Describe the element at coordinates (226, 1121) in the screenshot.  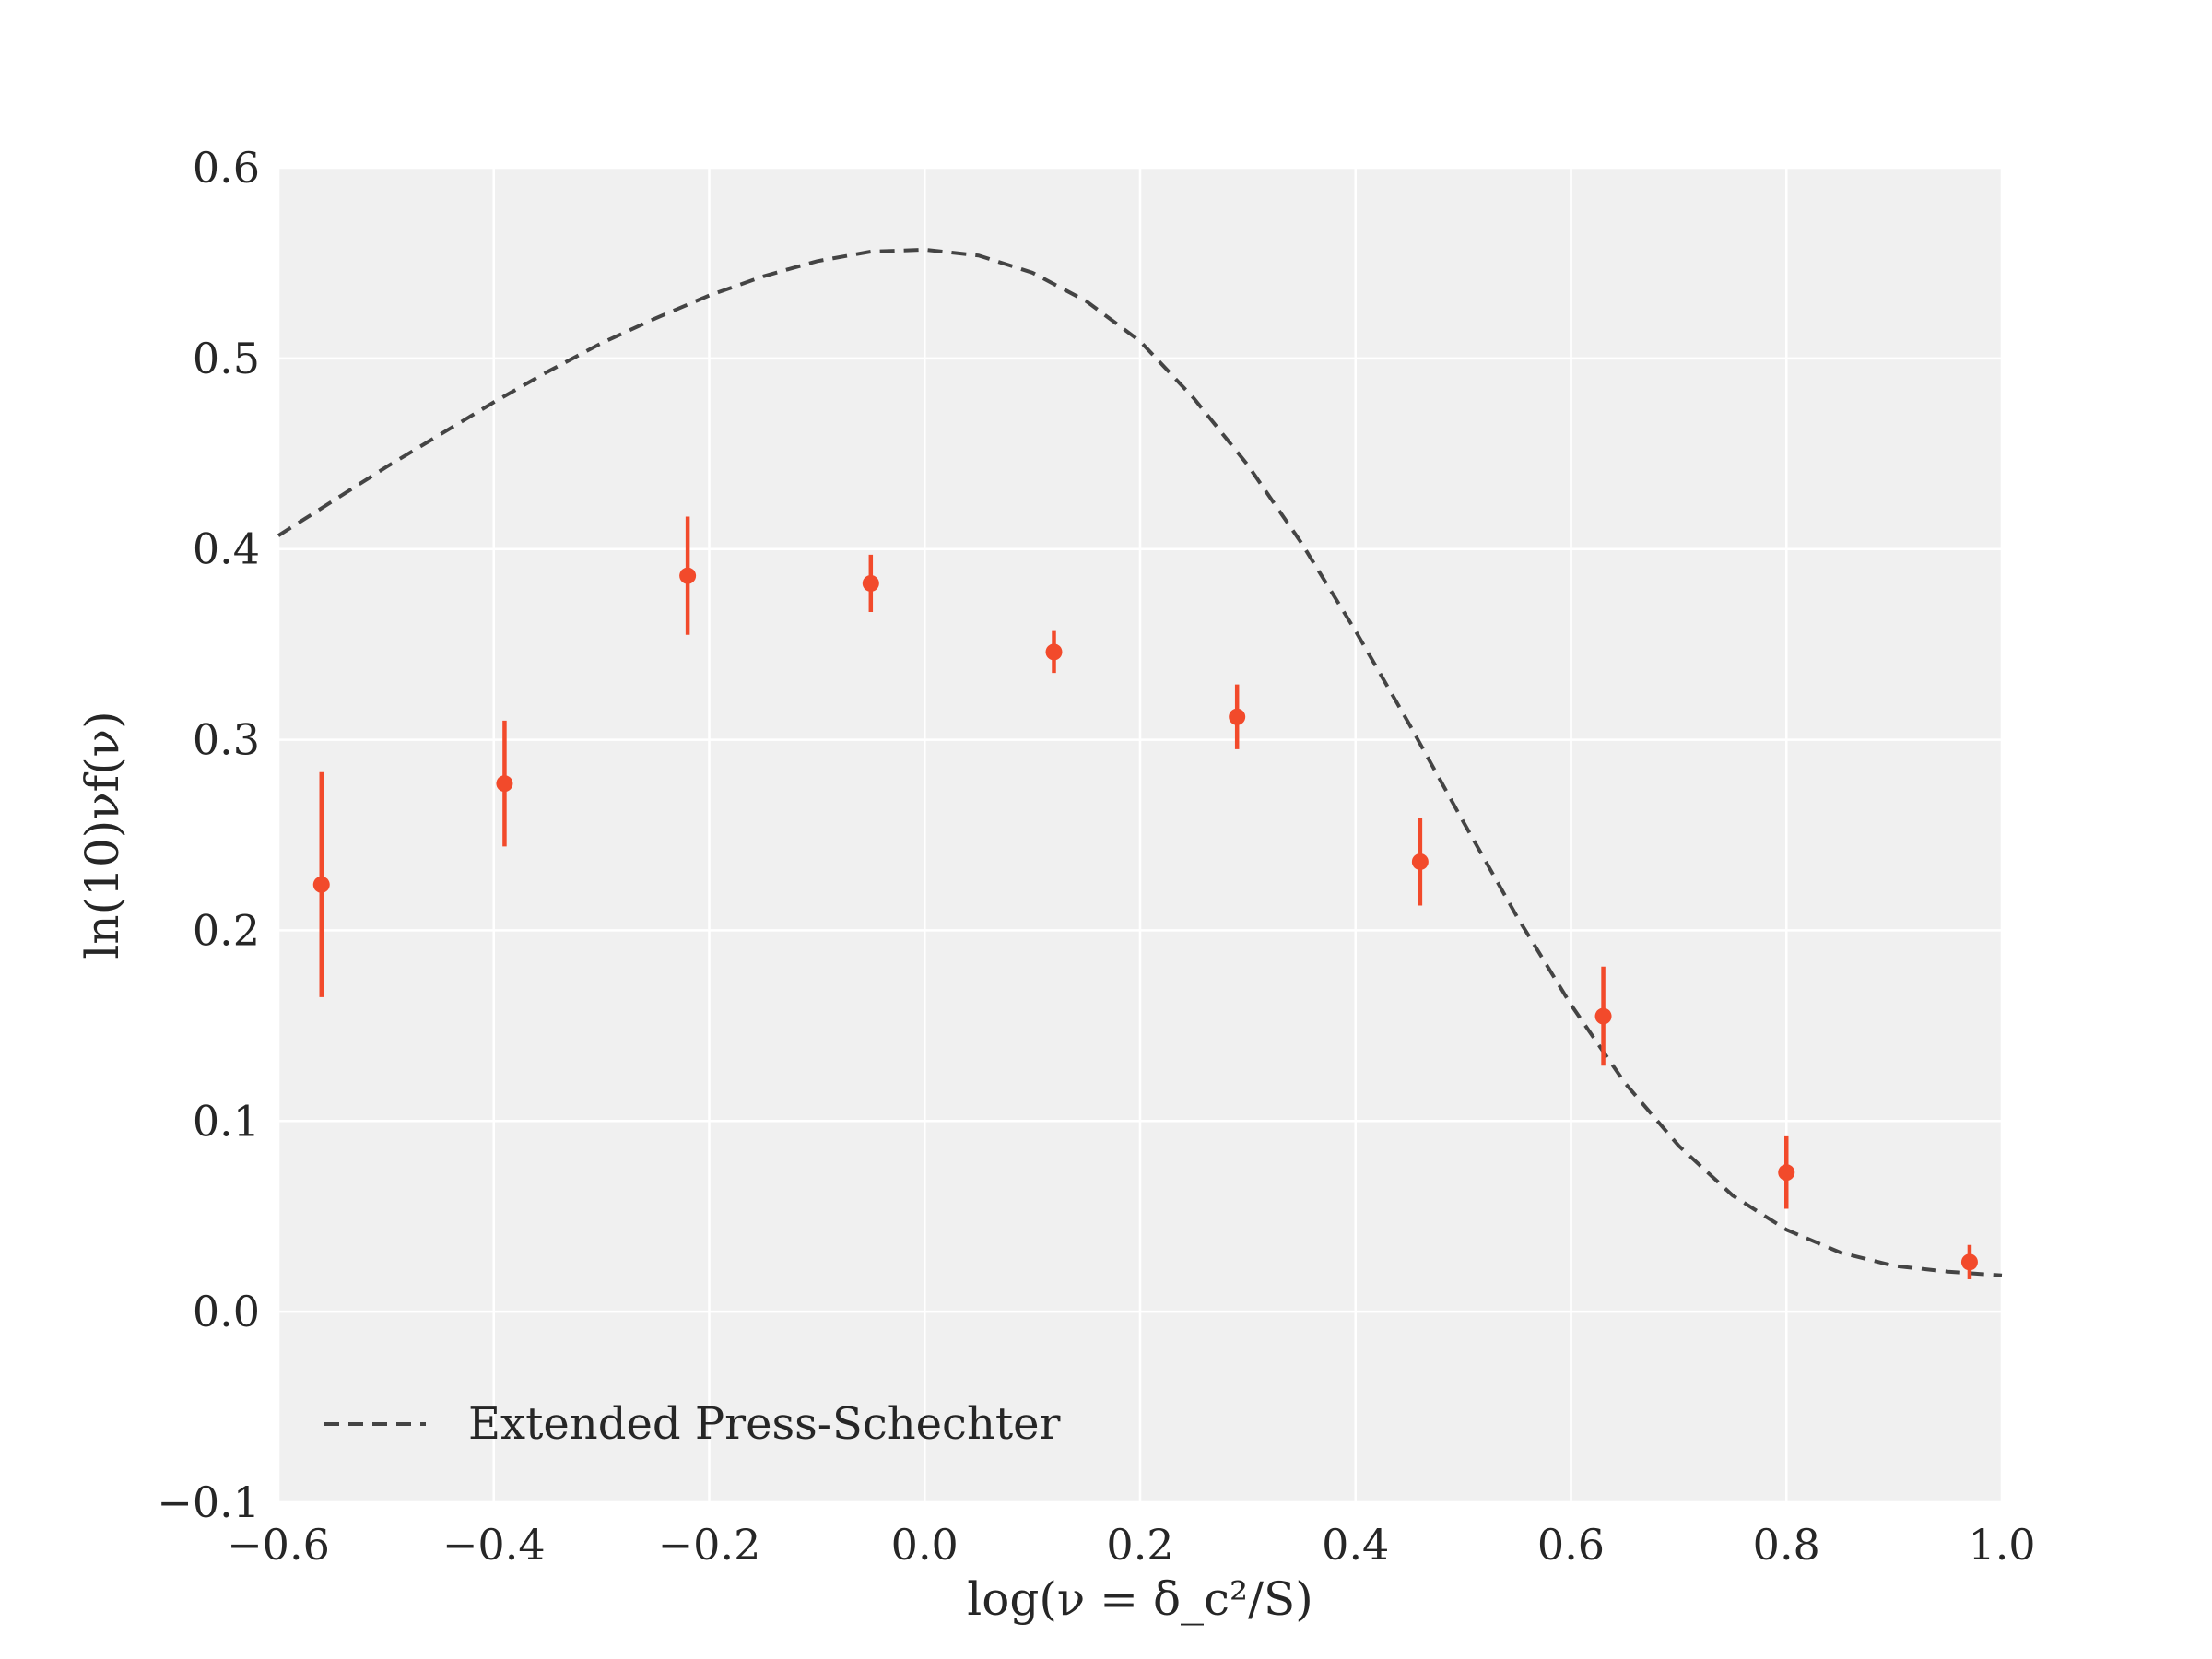
I see `y-tick-label: 0.1` at that location.